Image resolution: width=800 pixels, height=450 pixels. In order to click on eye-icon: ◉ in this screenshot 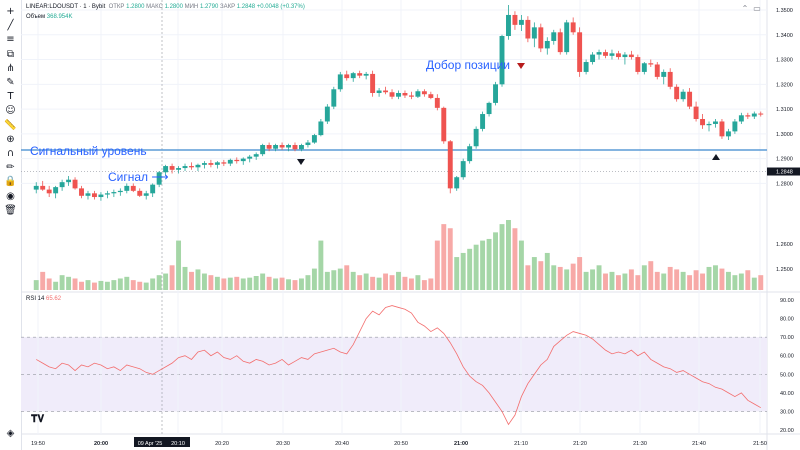, I will do `click(10, 196)`.